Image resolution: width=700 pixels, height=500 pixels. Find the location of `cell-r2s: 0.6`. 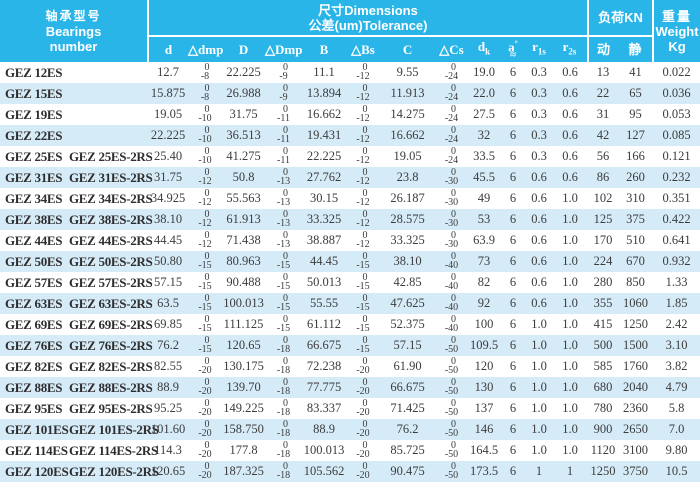

cell-r2s: 0.6 is located at coordinates (570, 72).